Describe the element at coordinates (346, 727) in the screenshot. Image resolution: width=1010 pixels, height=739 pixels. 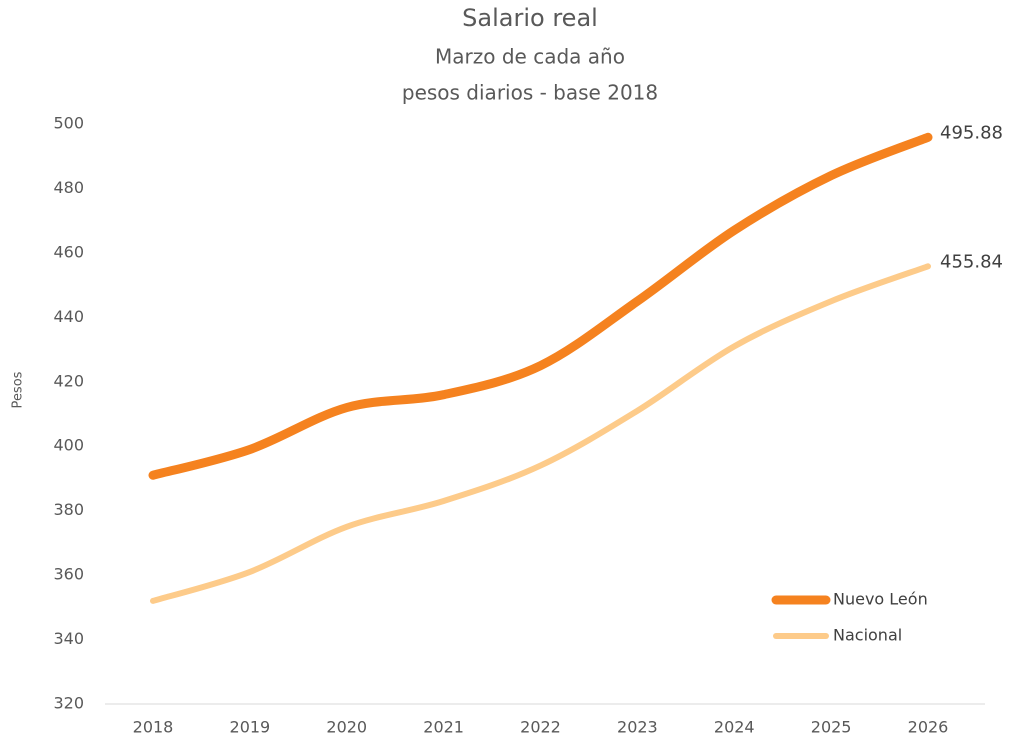
I see `x-tick-label: 2020` at that location.